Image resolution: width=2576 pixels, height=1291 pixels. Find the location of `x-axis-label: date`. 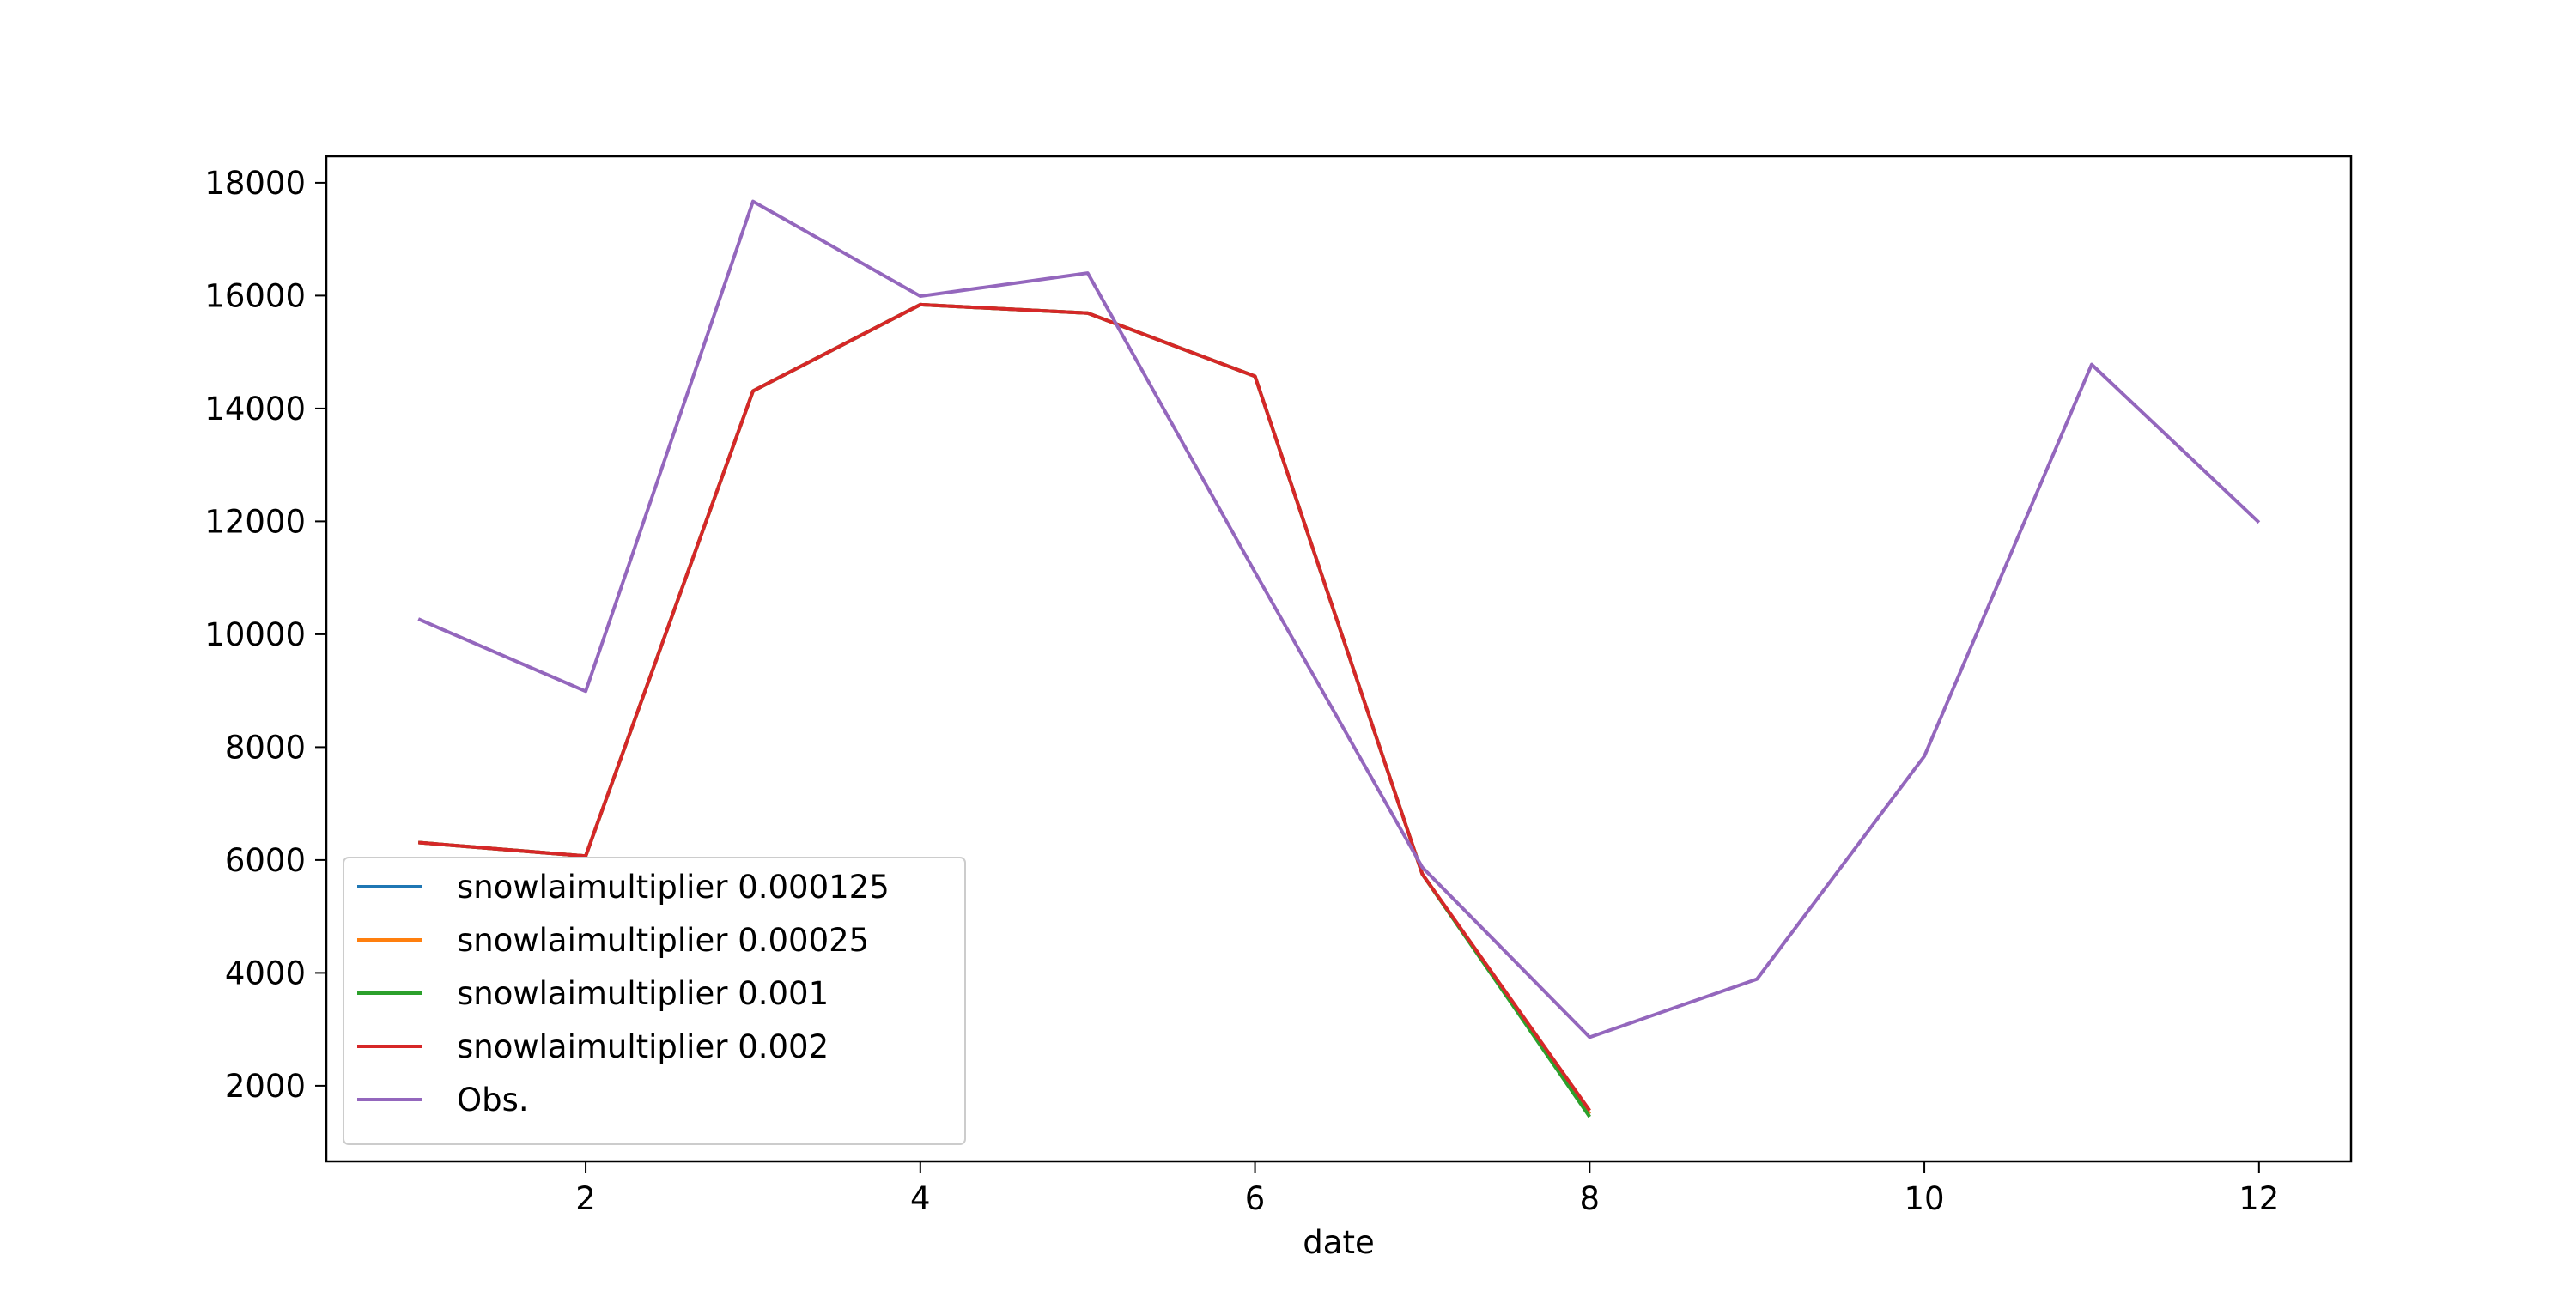

x-axis-label: date is located at coordinates (1338, 1243).